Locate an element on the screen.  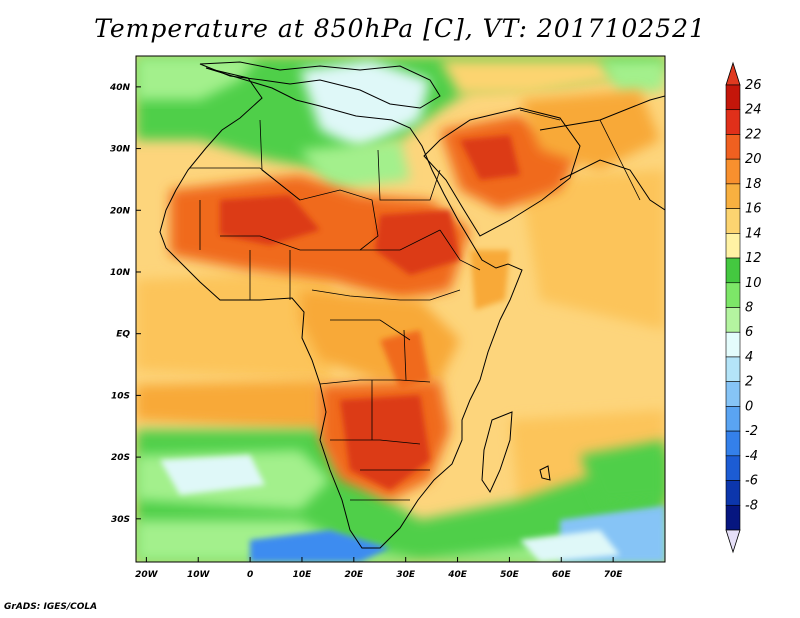
latitude-ticks: 40N 30N 20N 10N EQ 10S 20S 30S is located at coordinates (125, 304).